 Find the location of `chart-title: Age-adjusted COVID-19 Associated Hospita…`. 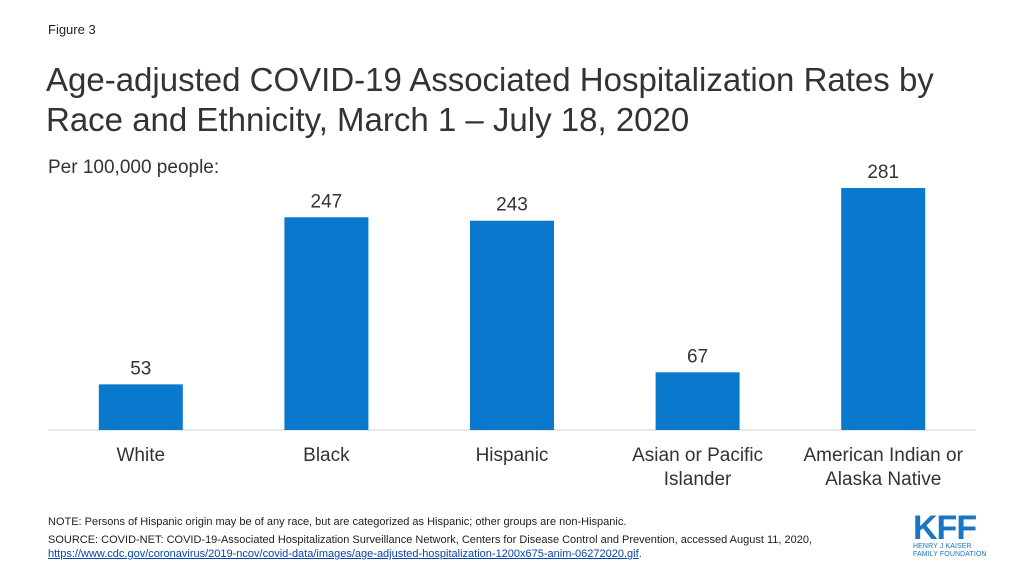

chart-title: Age-adjusted COVID-19 Associated Hospita… is located at coordinates (490, 99).